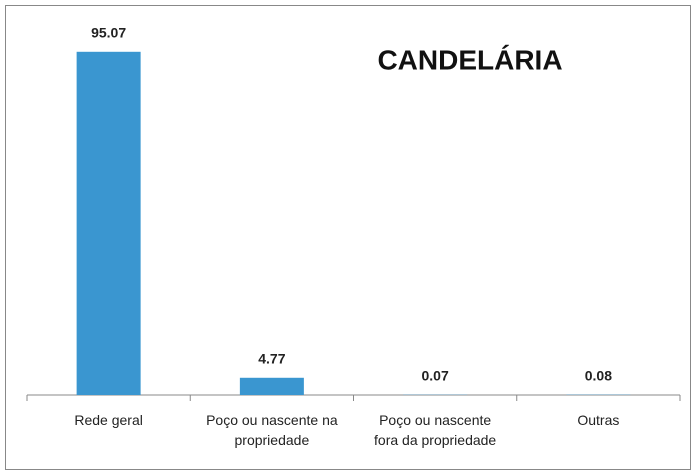  What do you see at coordinates (435, 430) in the screenshot?
I see `x-tick-label: Poço ou nascente fora da propriedade` at bounding box center [435, 430].